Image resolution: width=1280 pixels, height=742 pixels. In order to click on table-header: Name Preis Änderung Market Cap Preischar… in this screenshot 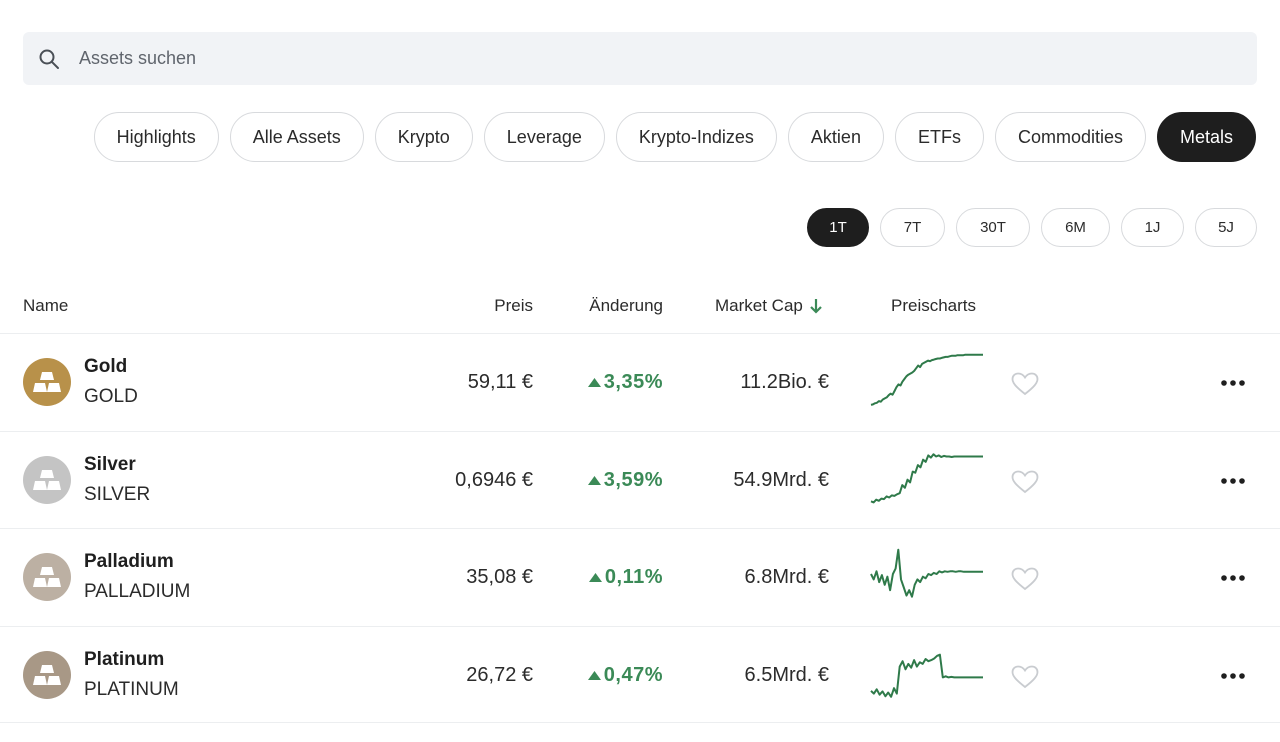, I will do `click(640, 307)`.